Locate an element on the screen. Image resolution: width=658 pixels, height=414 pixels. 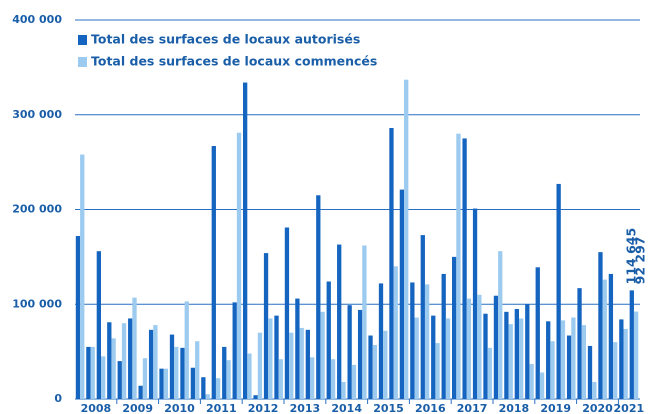
x-tick-label: 2008 is located at coordinates (96, 408).